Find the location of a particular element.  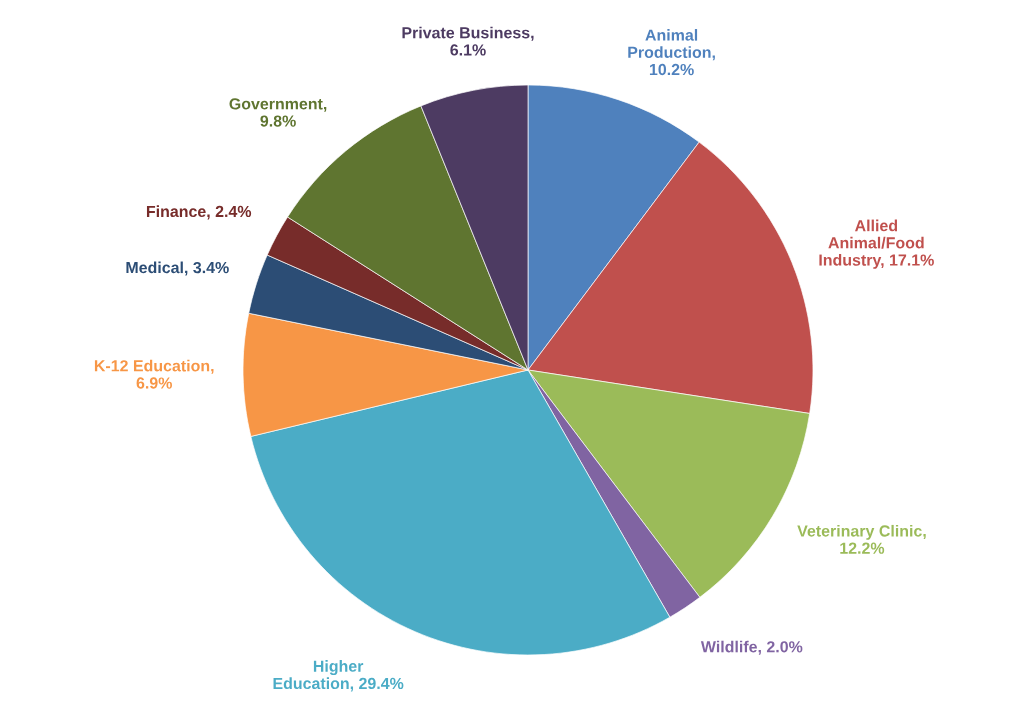

slice-label: Veterinary Clinic, 12.2% is located at coordinates (861, 539).